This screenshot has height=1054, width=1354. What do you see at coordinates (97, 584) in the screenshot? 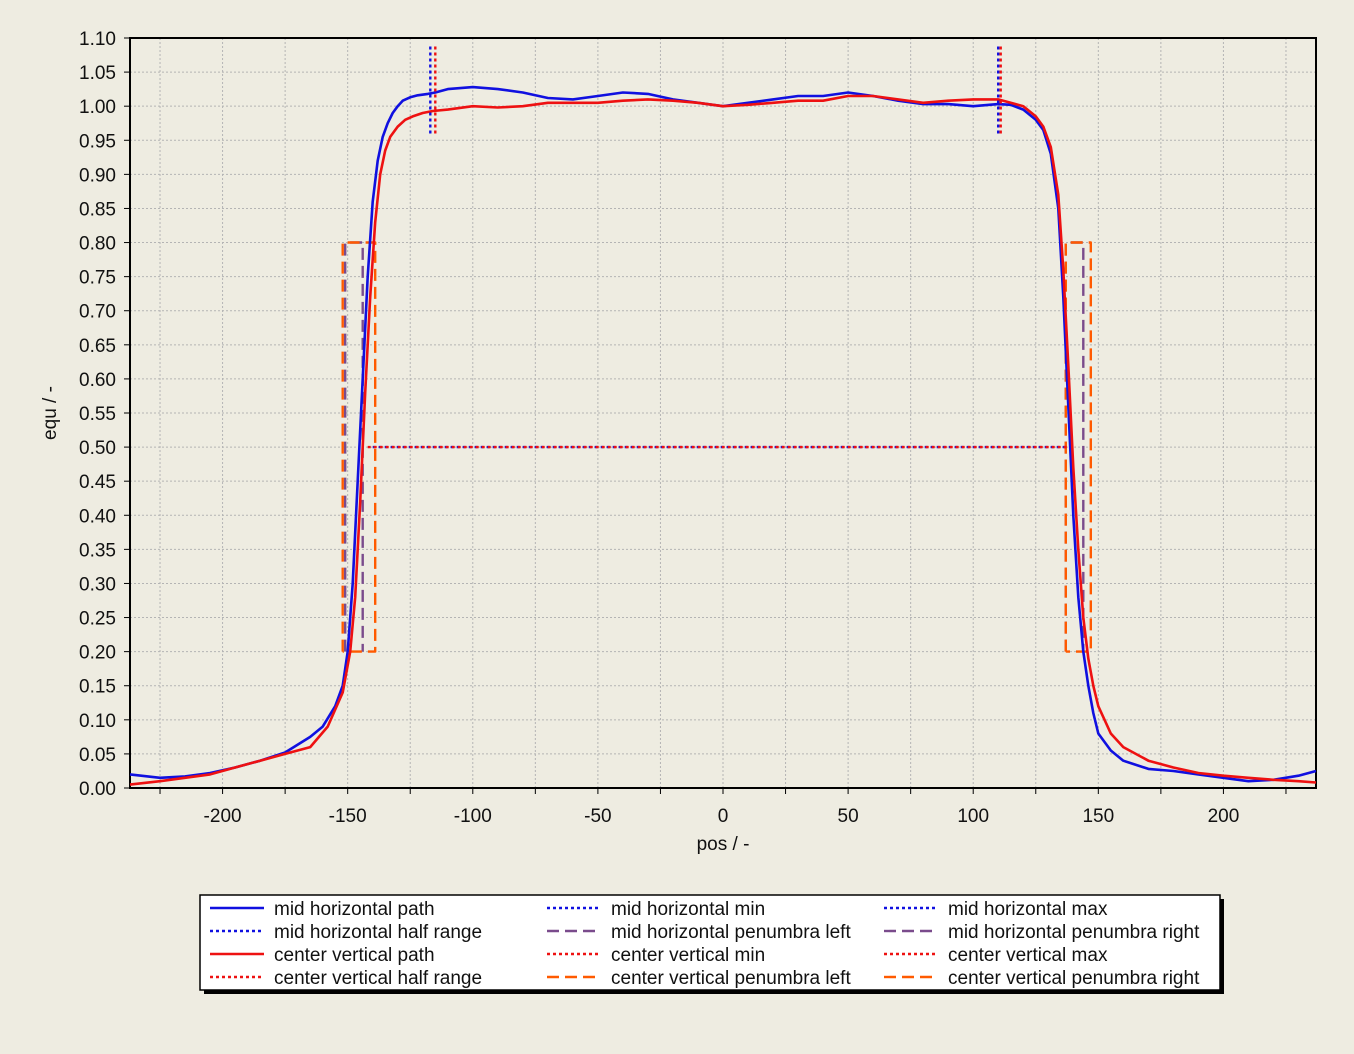
I see `y-tick-label: 0.30` at bounding box center [97, 584].